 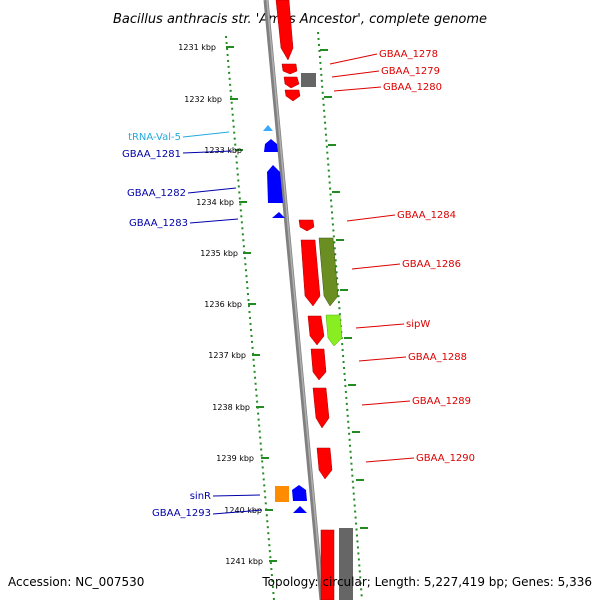 I want to click on label-sinr: sinR, so click(x=200, y=496).